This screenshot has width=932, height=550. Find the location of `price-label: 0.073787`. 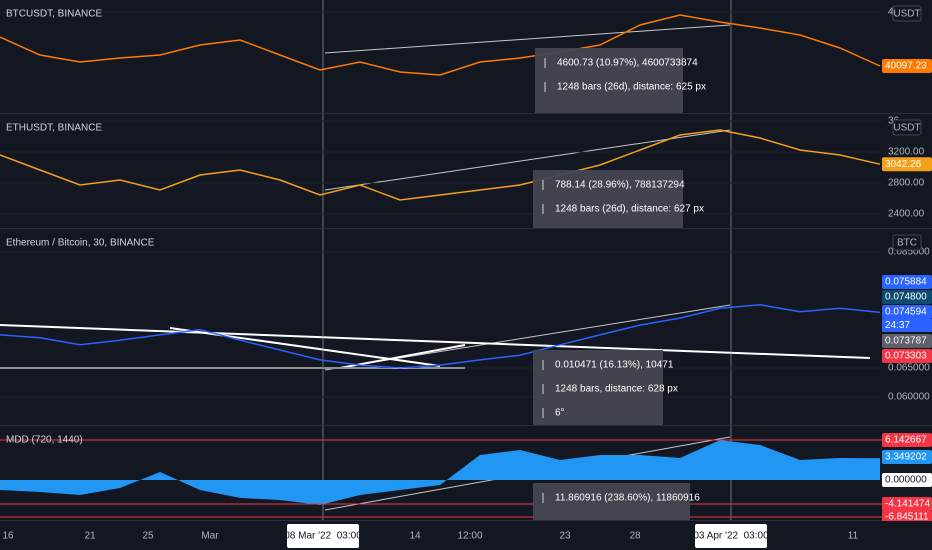

price-label: 0.073787 is located at coordinates (906, 341).